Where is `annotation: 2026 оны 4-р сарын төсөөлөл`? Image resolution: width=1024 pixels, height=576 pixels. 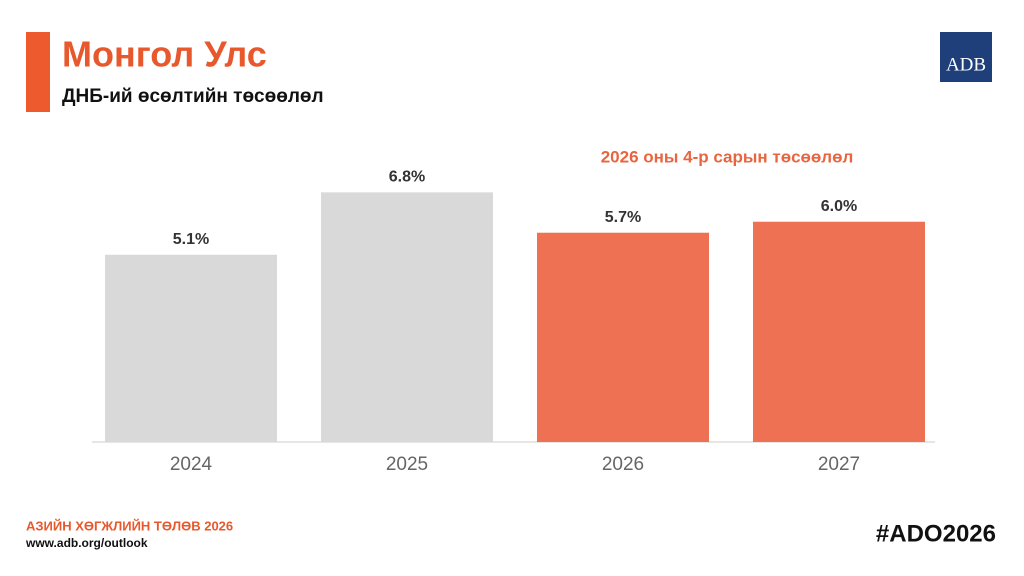
annotation: 2026 оны 4-р сарын төсөөлөл is located at coordinates (727, 156).